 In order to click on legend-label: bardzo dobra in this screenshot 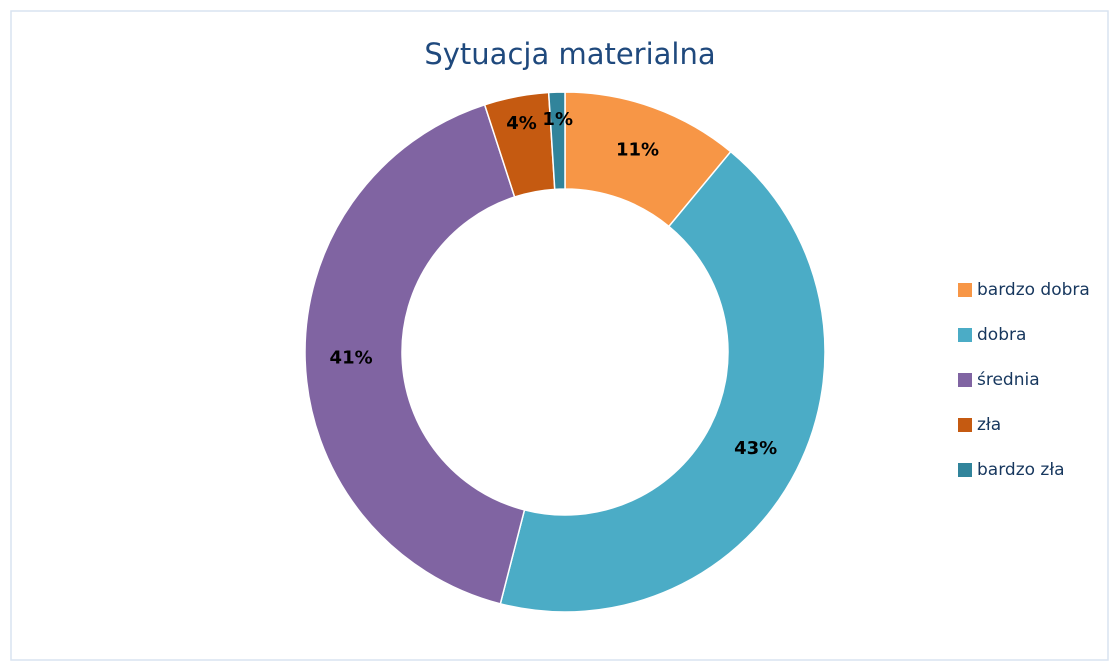, I will do `click(1033, 290)`.